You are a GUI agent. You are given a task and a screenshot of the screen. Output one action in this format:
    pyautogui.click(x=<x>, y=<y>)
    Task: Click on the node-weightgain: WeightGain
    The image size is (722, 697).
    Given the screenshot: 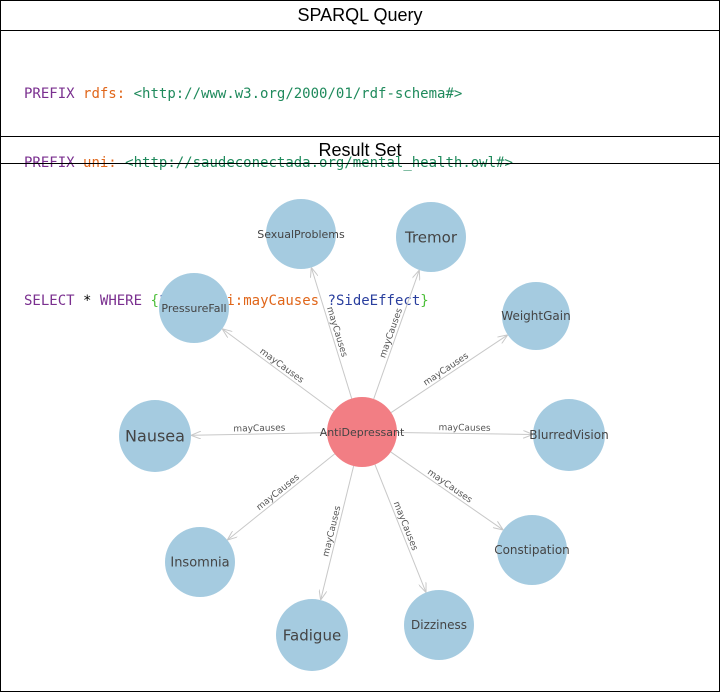 What is the action you would take?
    pyautogui.click(x=536, y=316)
    